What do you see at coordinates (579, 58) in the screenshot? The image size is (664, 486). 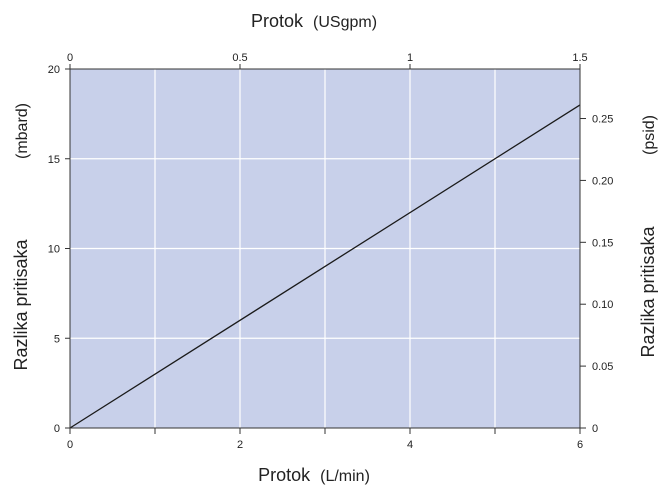 I see `top-tick-label: 1.5` at bounding box center [579, 58].